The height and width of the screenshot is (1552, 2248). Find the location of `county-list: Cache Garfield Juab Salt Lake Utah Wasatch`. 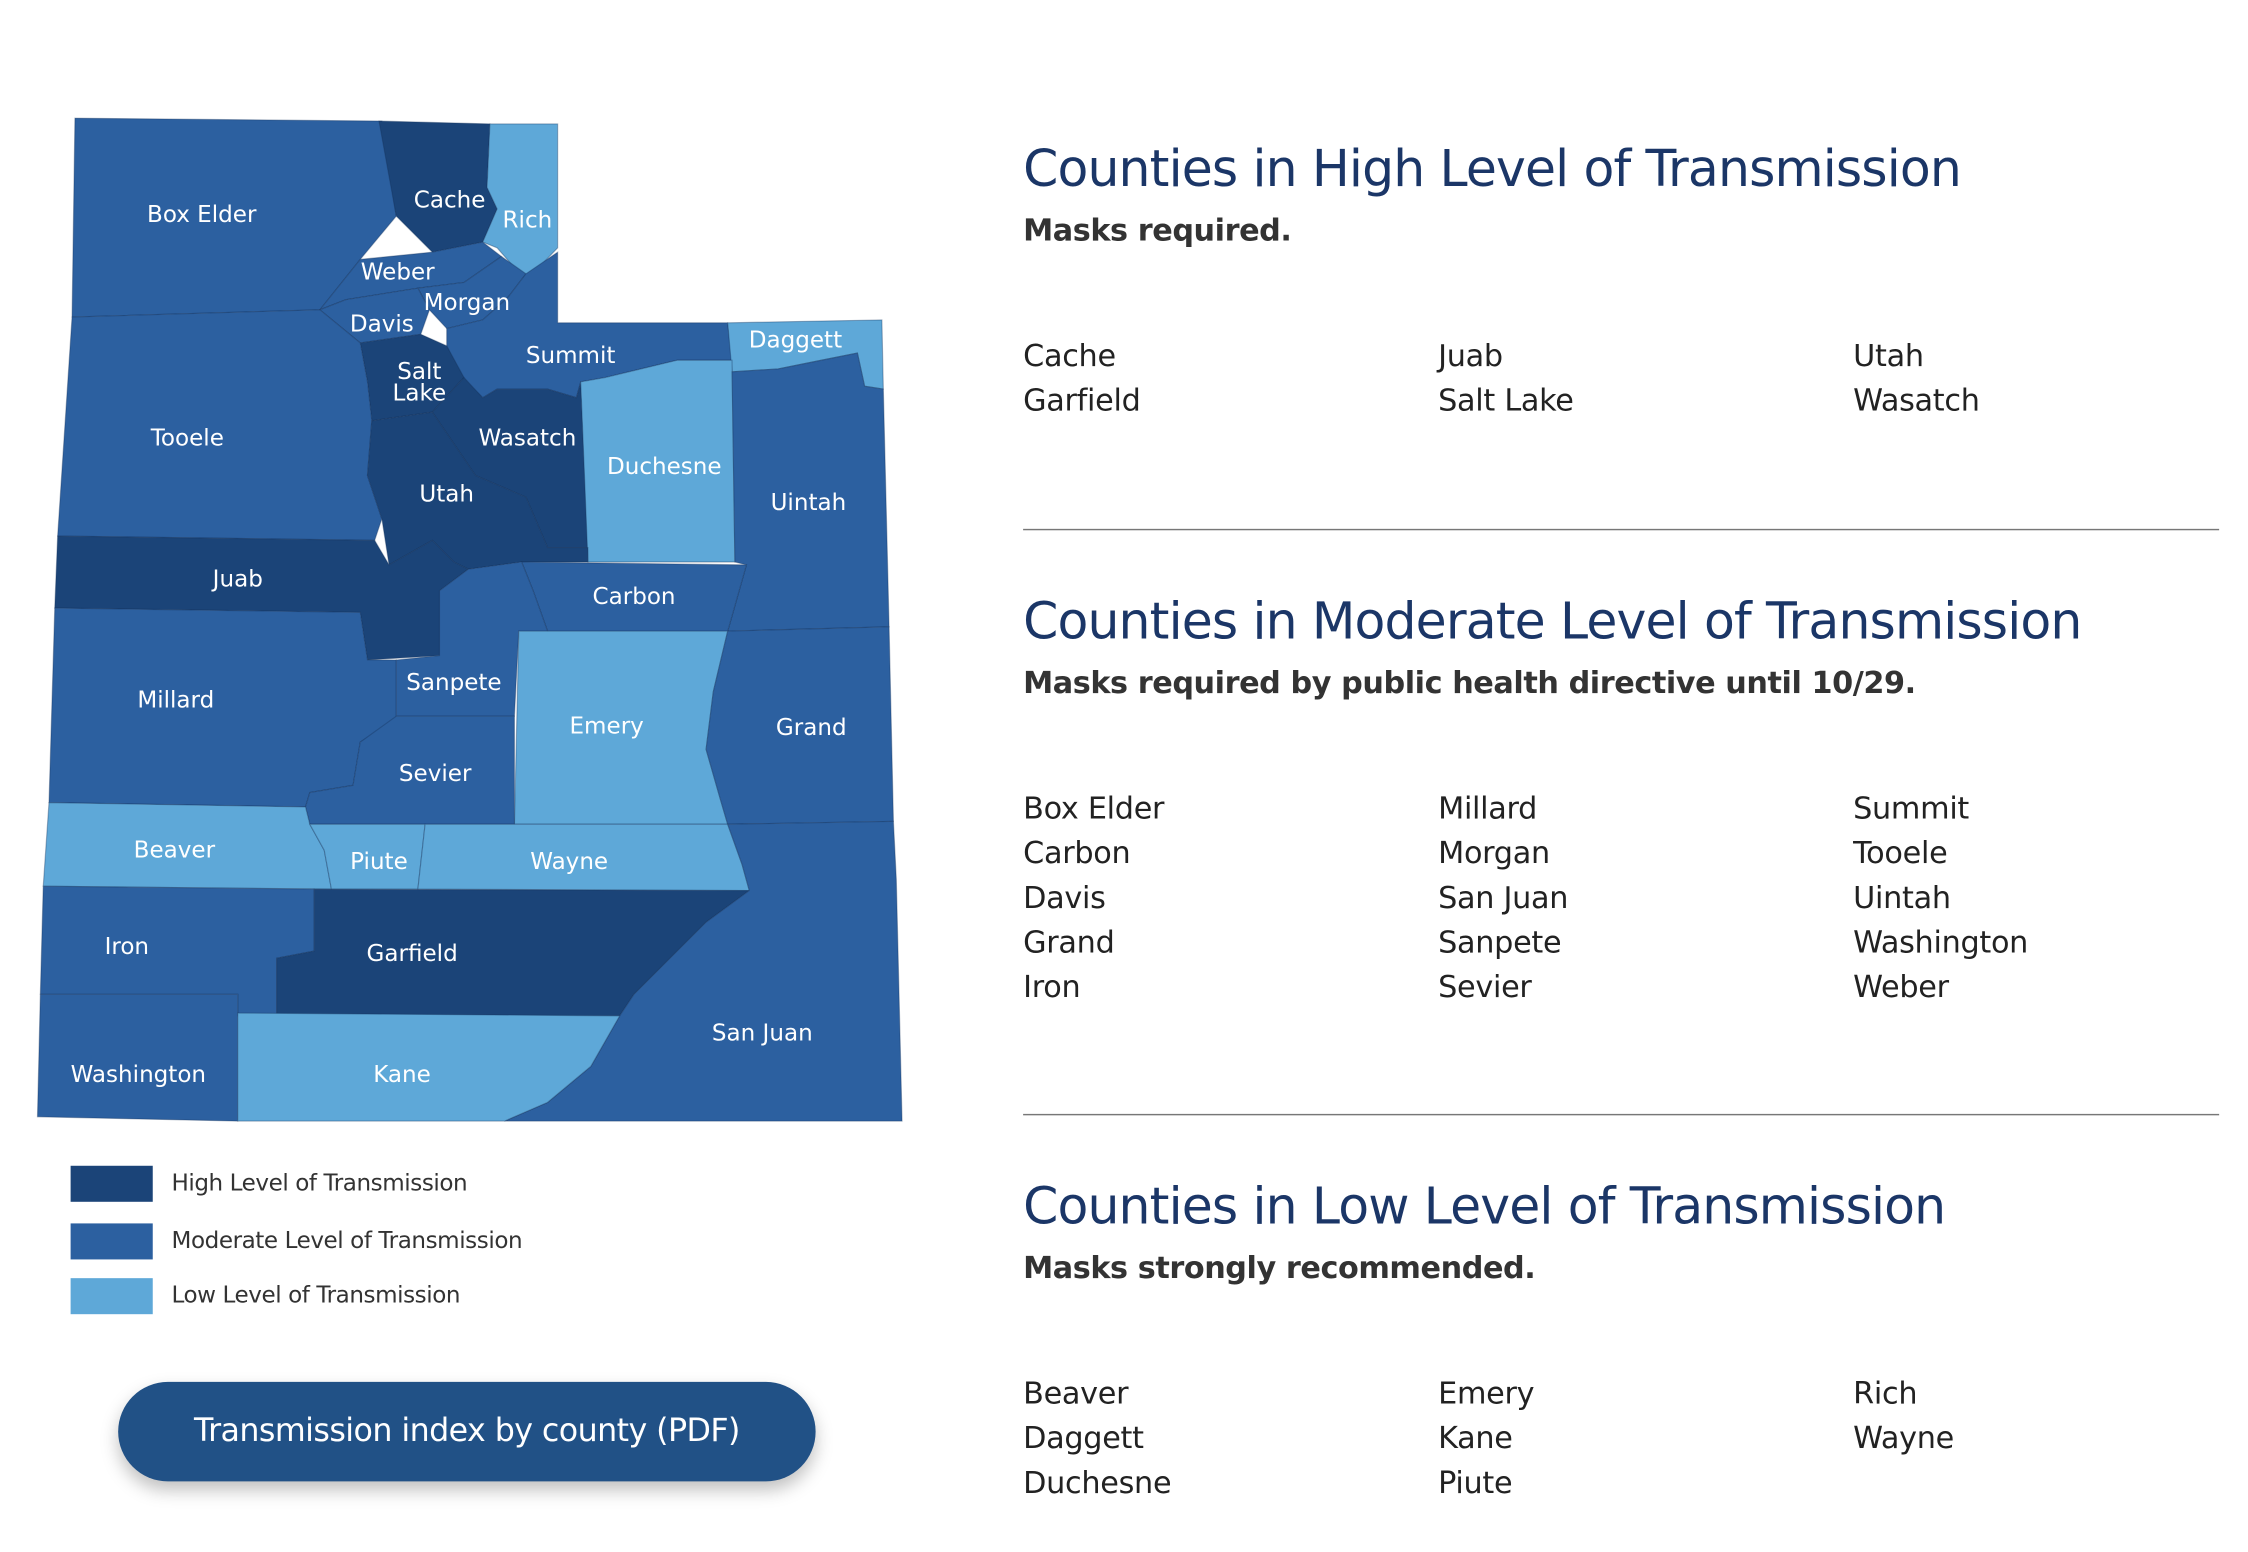

county-list: Cache Garfield Juab Salt Lake Utah Wasatch is located at coordinates (1635, 378).